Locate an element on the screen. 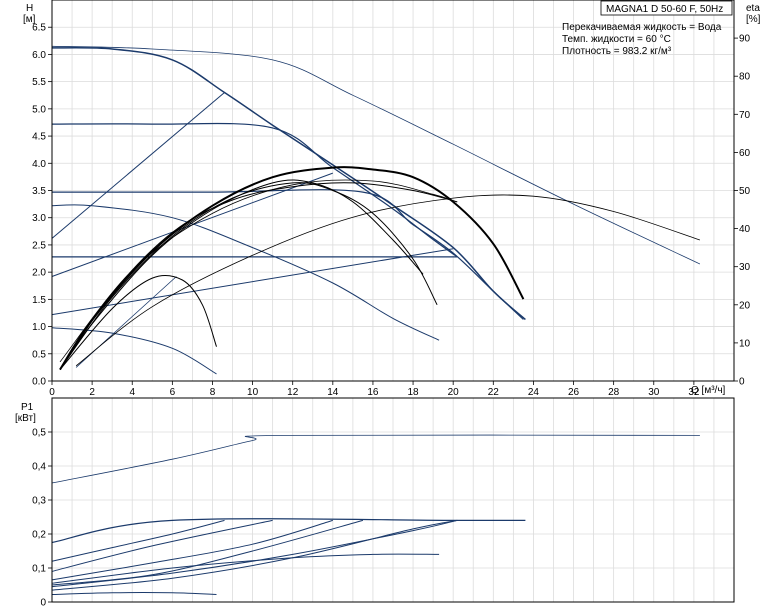  x-tick-label: 30 is located at coordinates (654, 392).